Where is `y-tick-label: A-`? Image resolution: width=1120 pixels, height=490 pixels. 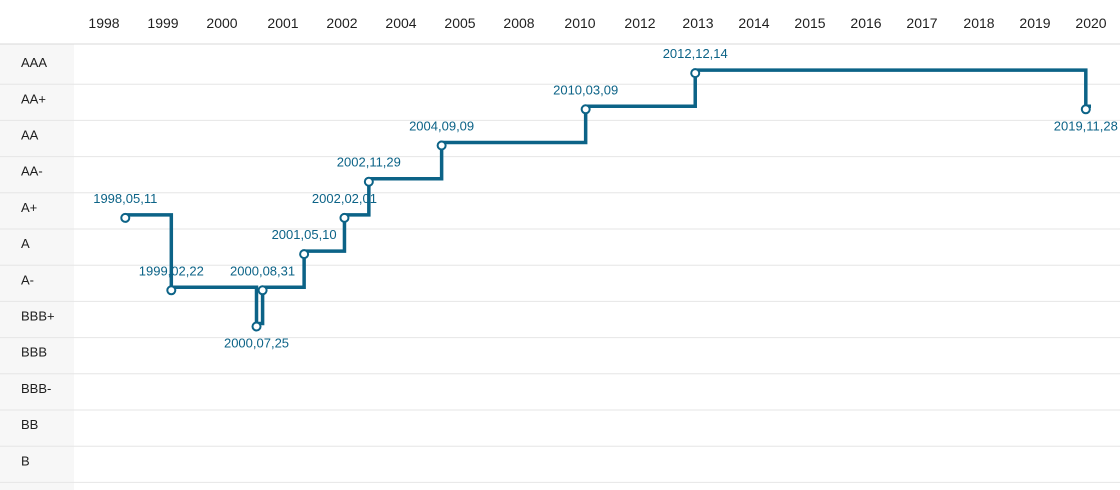
y-tick-label: A- is located at coordinates (27, 279).